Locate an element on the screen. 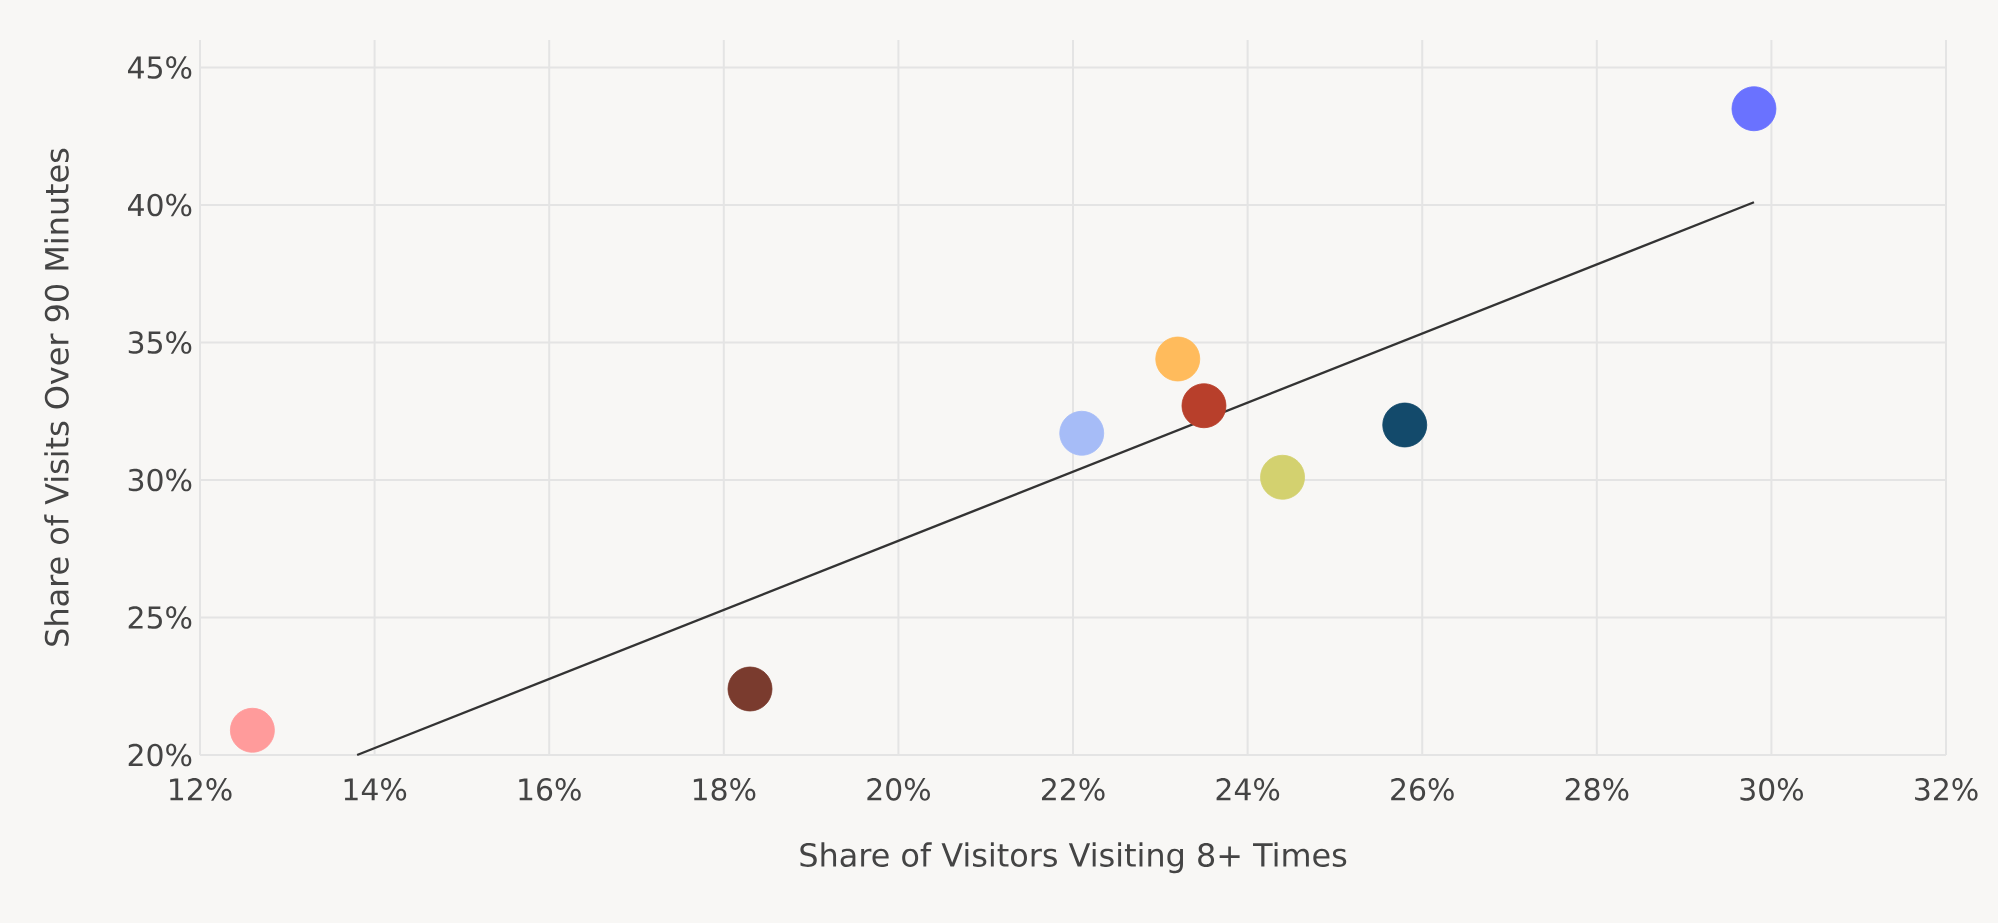 This screenshot has height=923, width=1998. x-tick-label: 24% is located at coordinates (1248, 789).